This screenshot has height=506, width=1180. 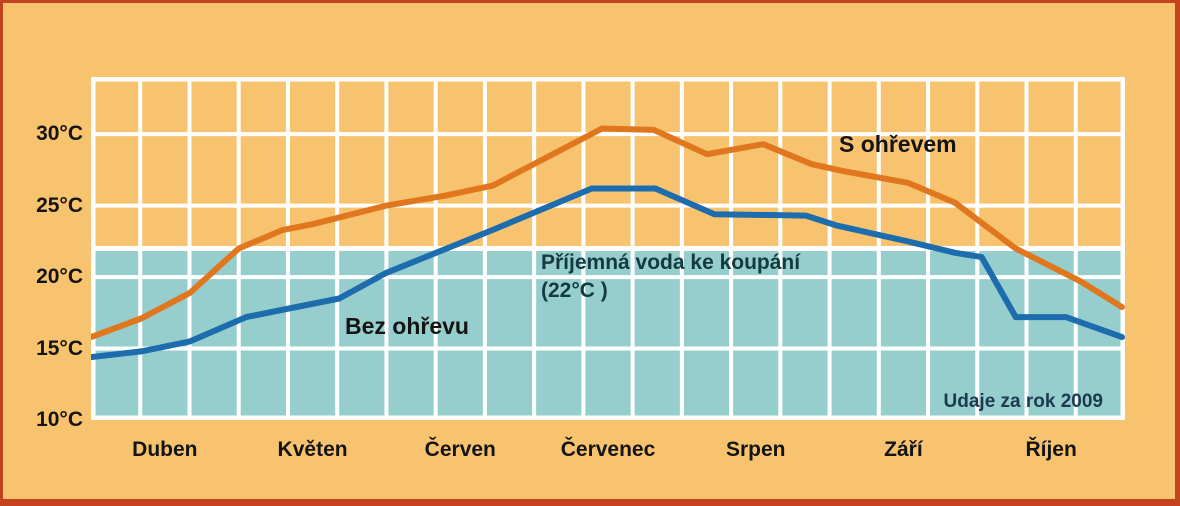 What do you see at coordinates (460, 449) in the screenshot?
I see `x-axis-label-2: Červen` at bounding box center [460, 449].